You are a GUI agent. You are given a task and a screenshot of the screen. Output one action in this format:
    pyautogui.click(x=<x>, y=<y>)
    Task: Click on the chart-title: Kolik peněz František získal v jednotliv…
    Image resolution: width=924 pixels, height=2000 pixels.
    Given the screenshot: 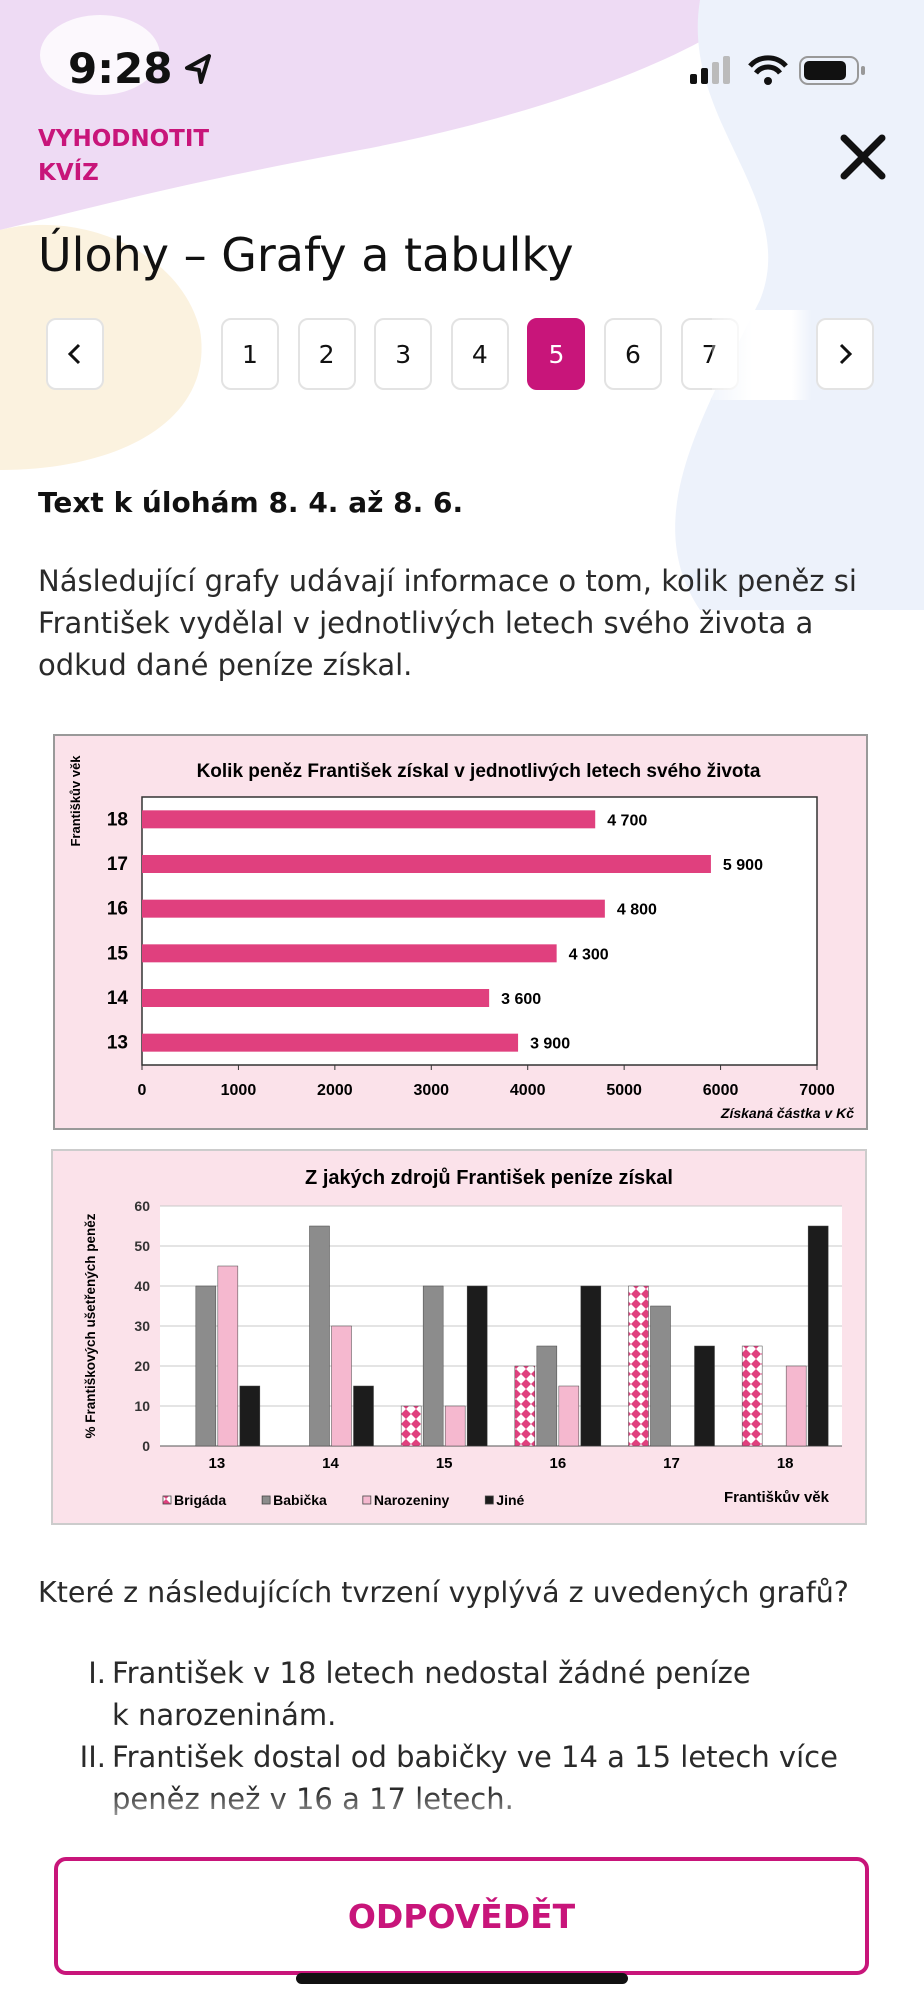 What is the action you would take?
    pyautogui.click(x=479, y=771)
    